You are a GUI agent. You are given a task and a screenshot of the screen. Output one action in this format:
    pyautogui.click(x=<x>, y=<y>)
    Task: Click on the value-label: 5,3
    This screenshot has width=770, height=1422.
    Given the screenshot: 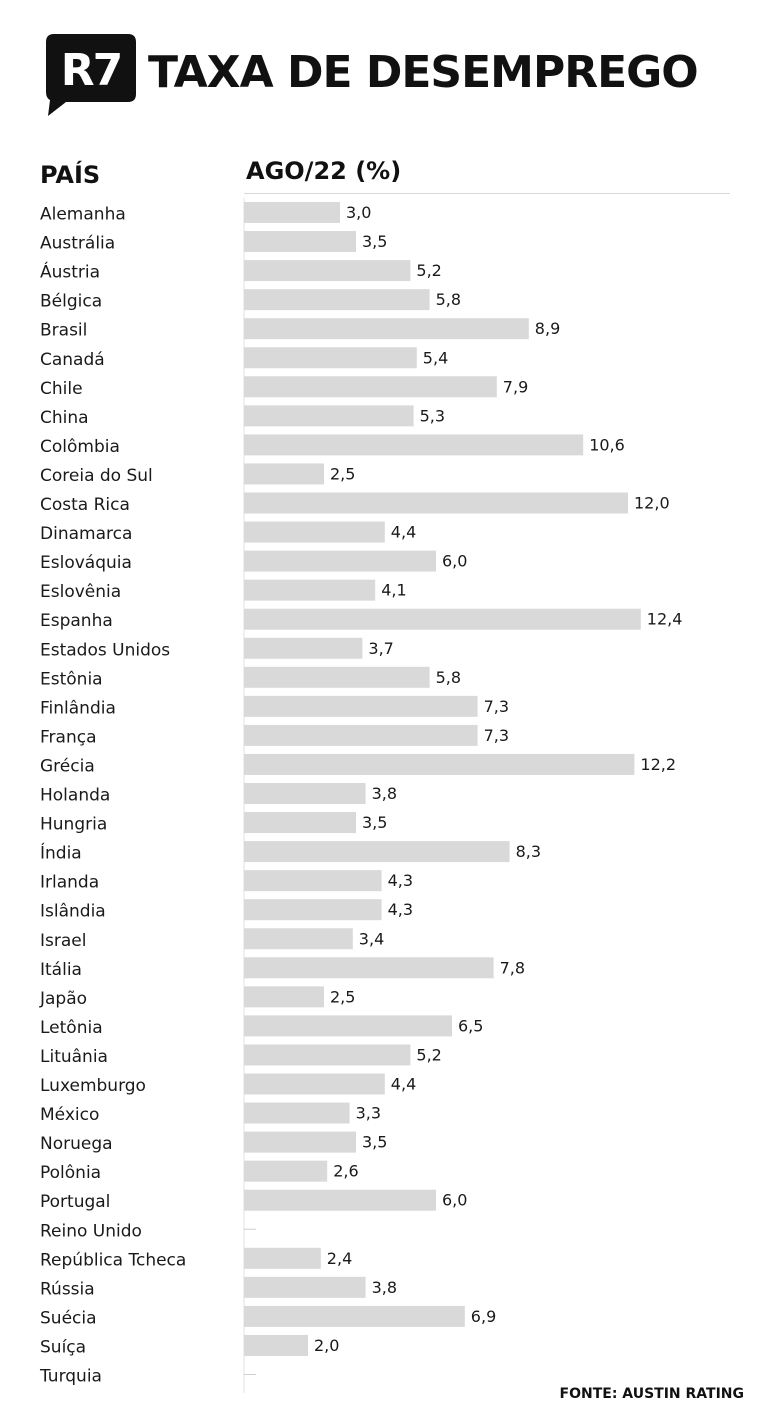 What is the action you would take?
    pyautogui.click(x=432, y=415)
    